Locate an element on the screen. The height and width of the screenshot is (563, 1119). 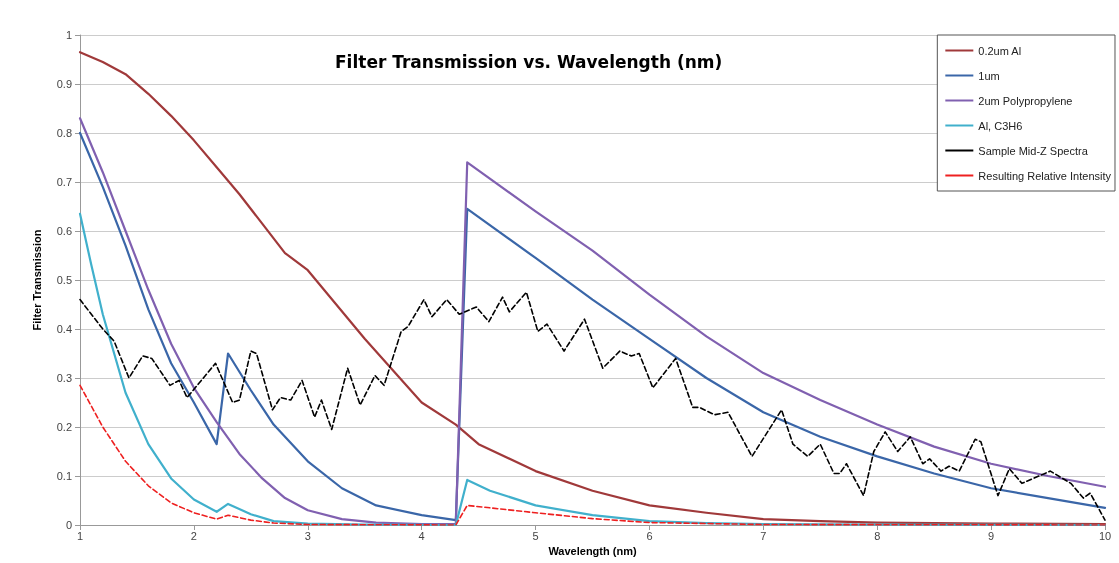
y-tick-label: 0.8 is located at coordinates (64, 133).